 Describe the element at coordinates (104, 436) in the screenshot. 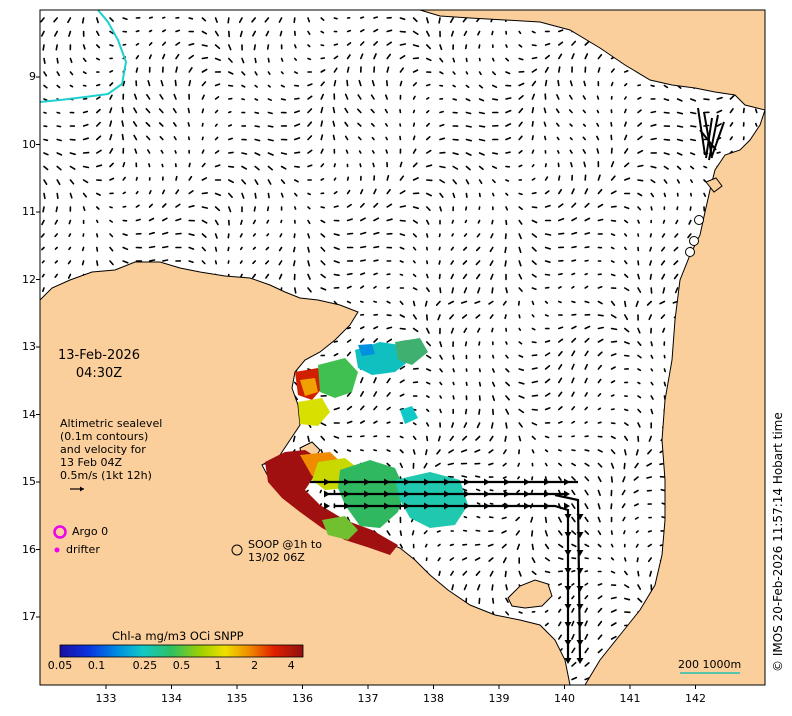

I see `alt-note-line-2: (0.1m contours)` at that location.